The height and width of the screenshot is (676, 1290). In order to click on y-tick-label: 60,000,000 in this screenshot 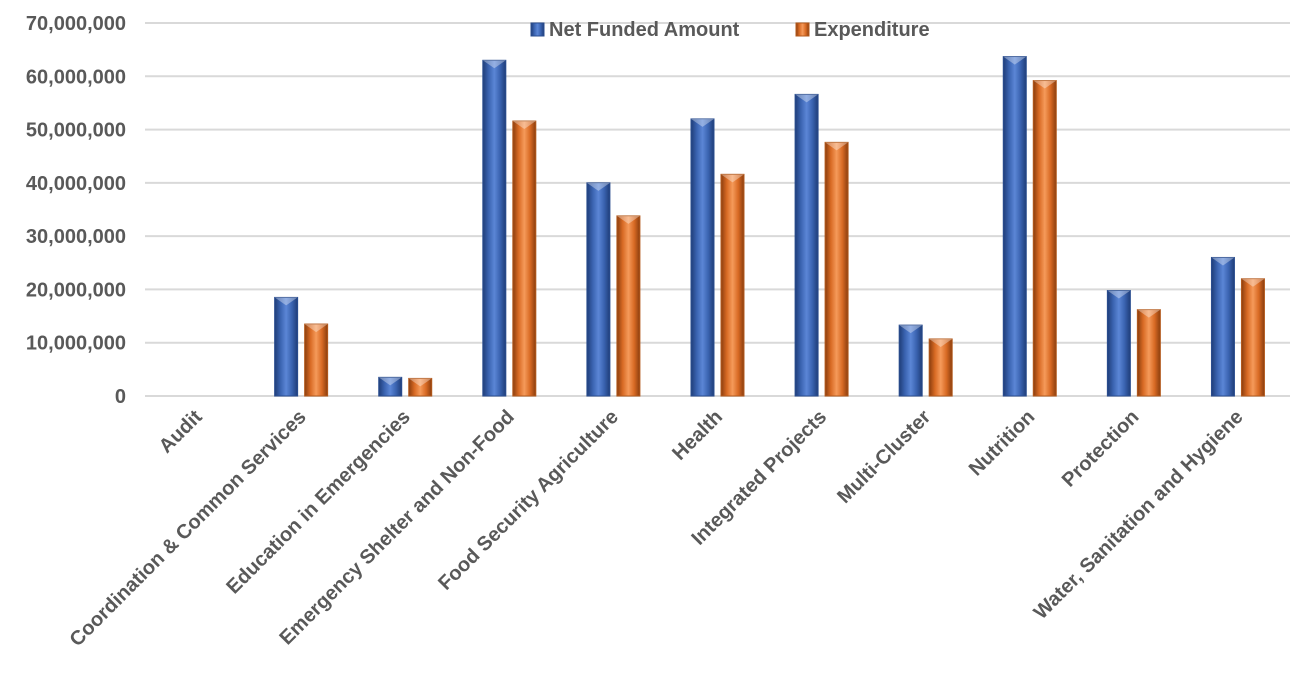, I will do `click(76, 77)`.